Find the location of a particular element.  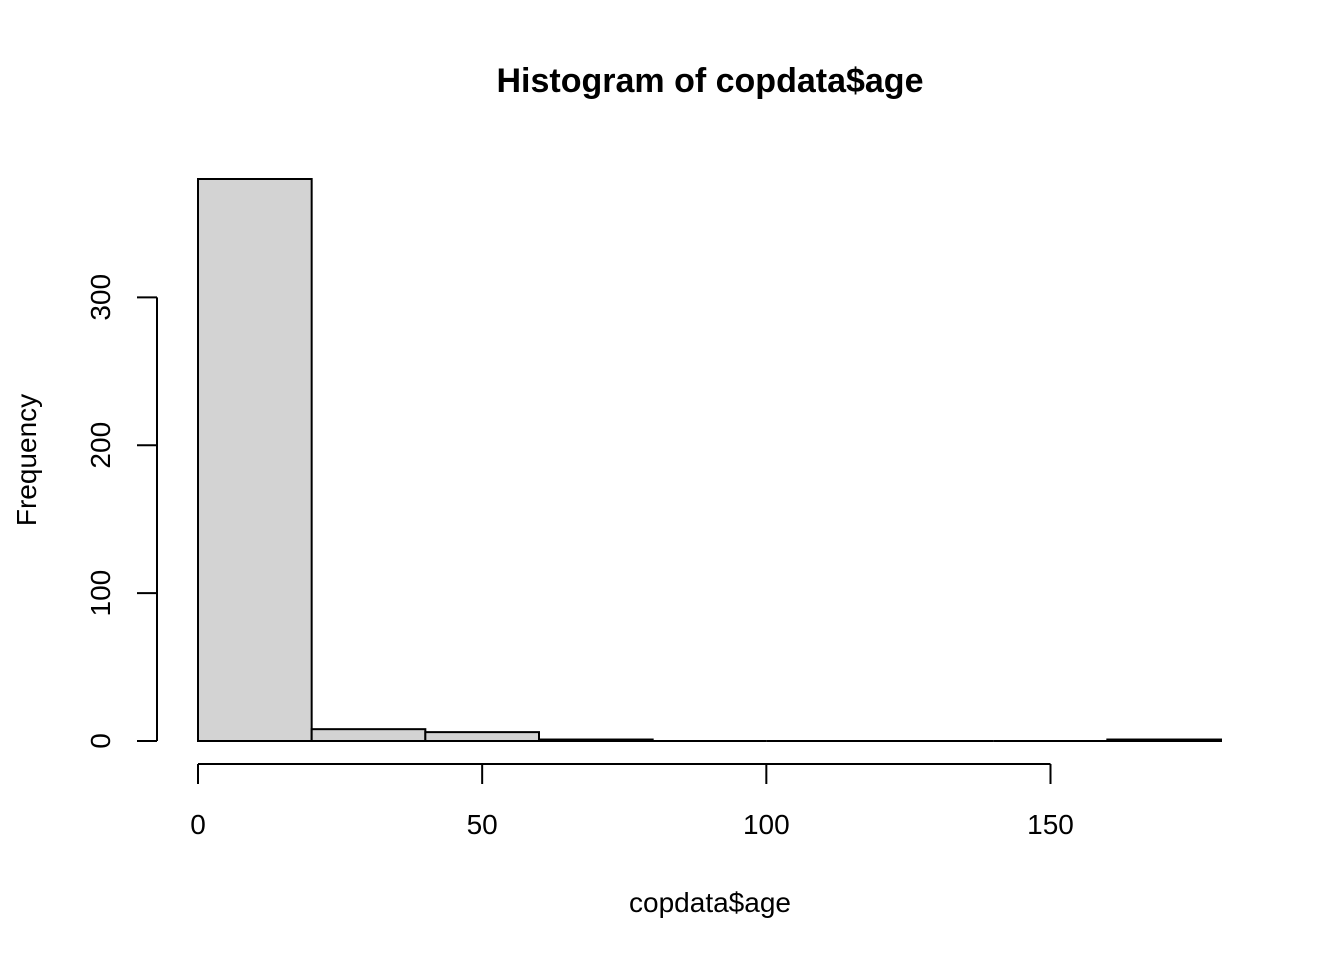

x-axis-label: copdata$age is located at coordinates (710, 902).